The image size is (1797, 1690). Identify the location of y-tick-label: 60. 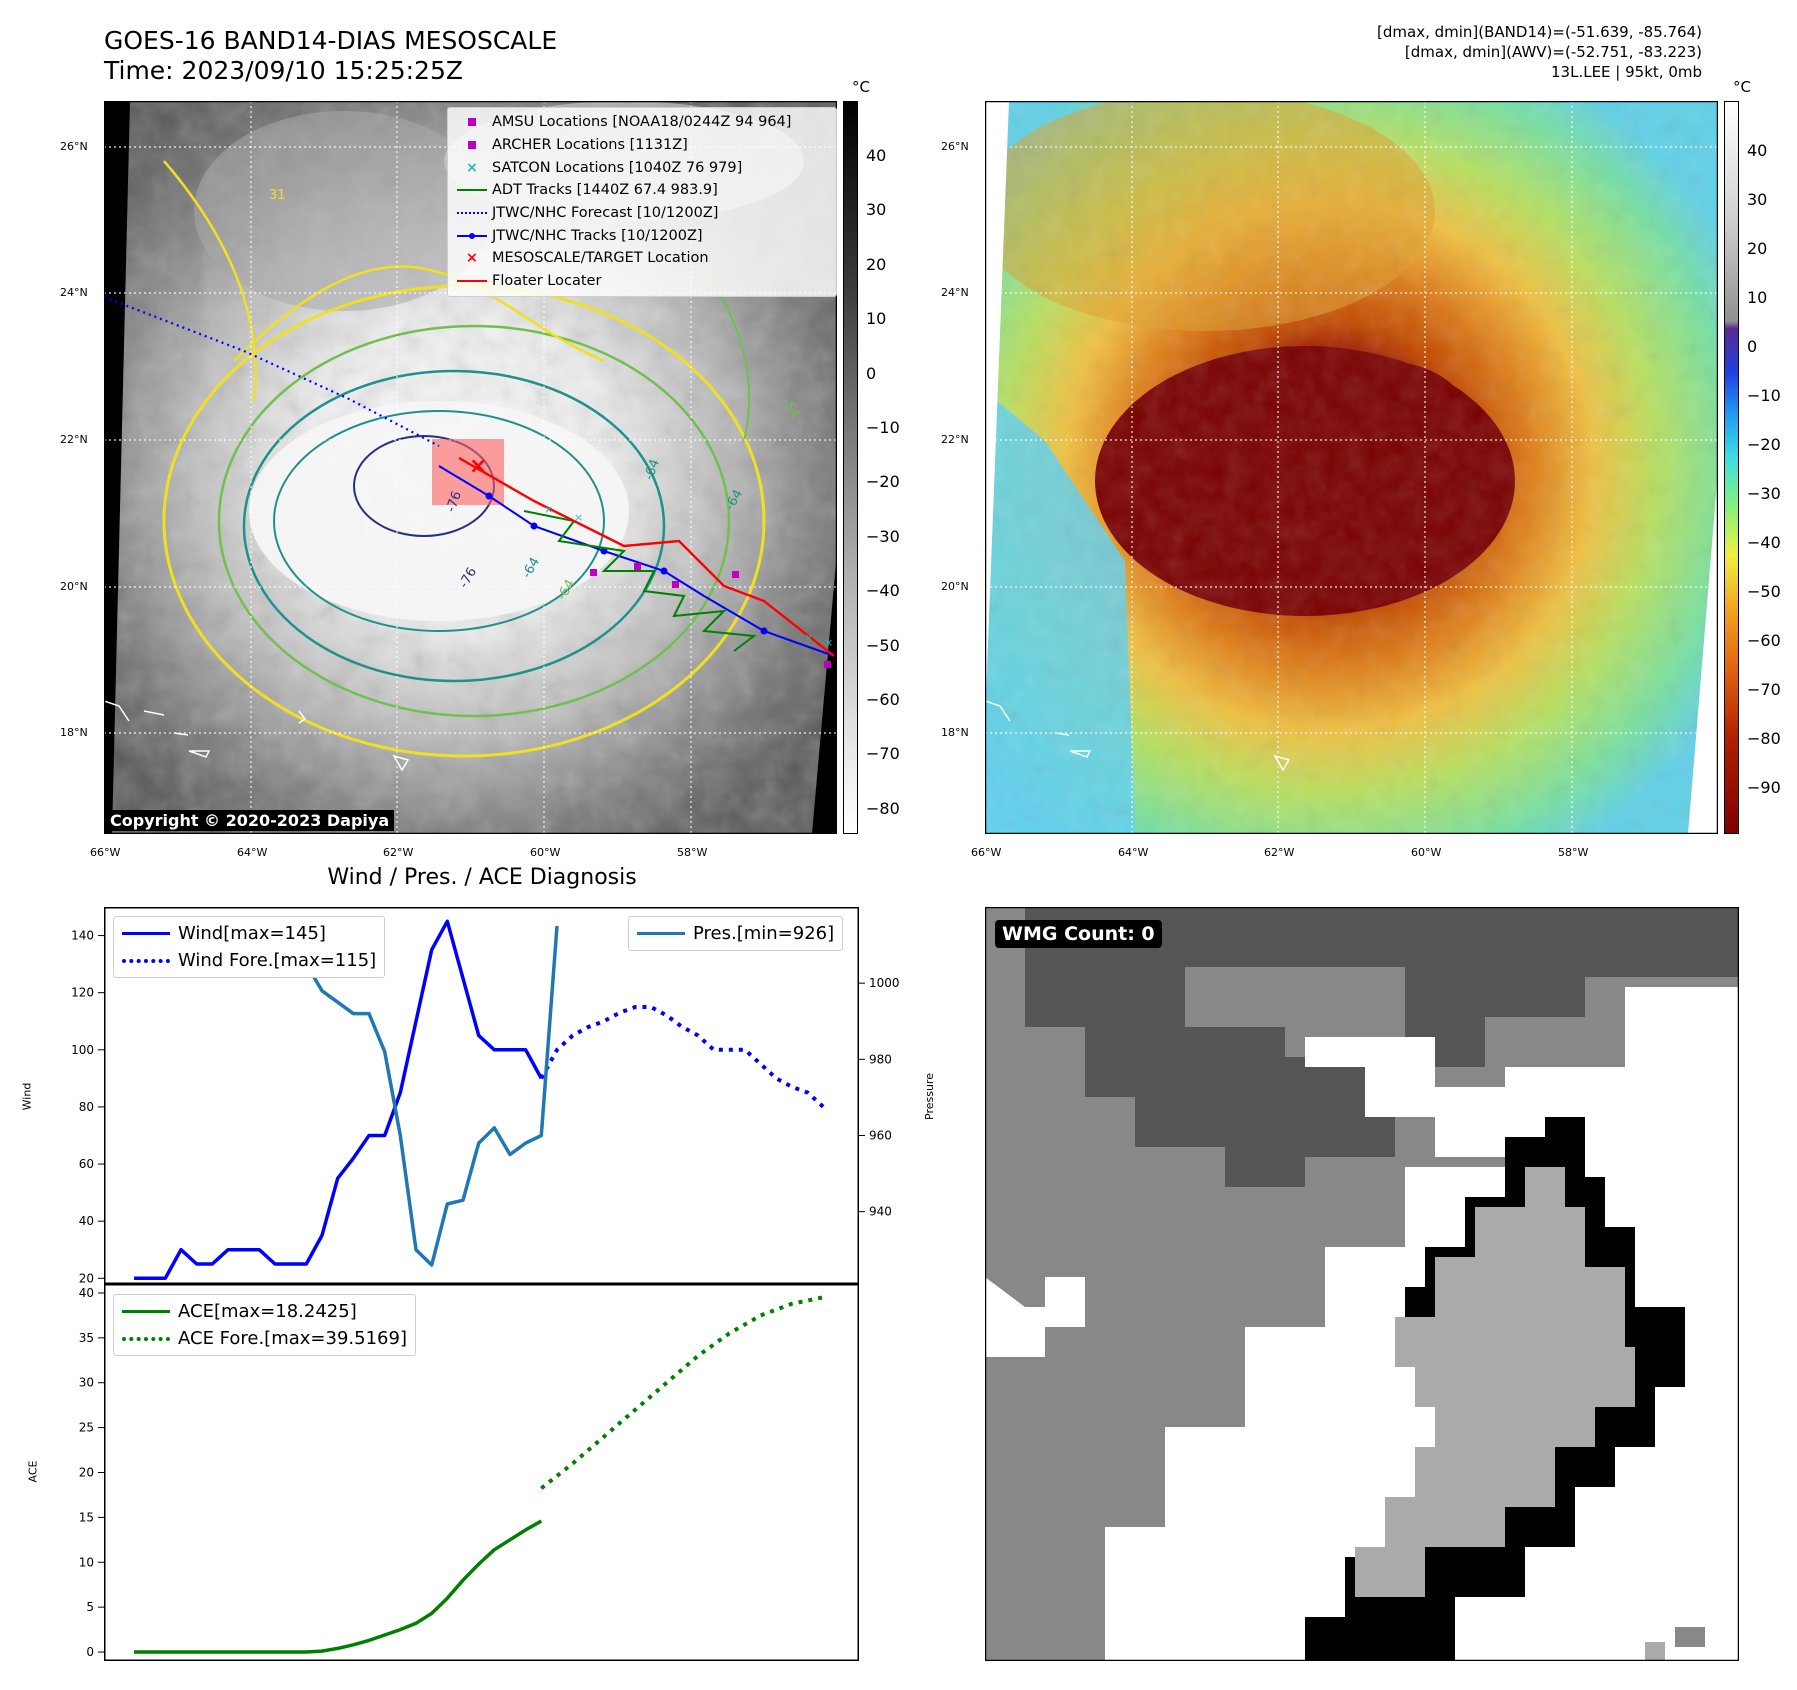
(86, 1164).